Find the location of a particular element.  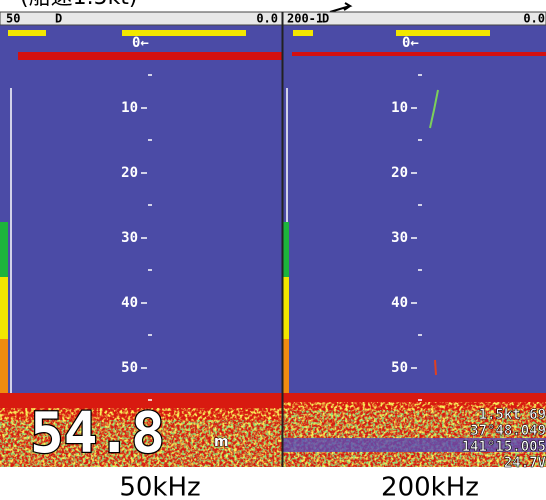

info-line: 37°48.049 is located at coordinates (508, 431).